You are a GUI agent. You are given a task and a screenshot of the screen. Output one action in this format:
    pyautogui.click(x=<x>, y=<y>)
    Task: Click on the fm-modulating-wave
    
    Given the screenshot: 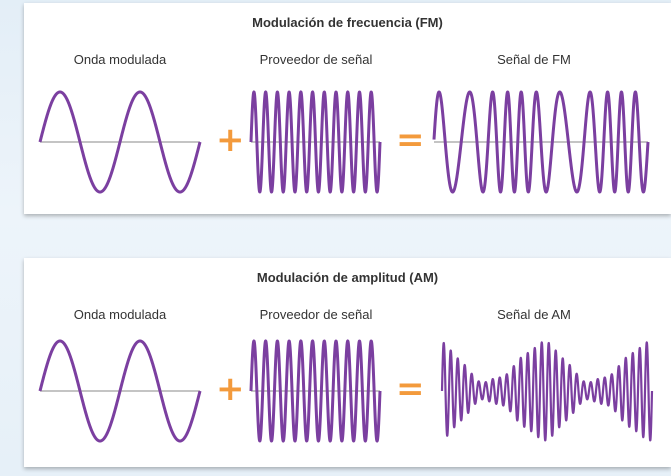 What is the action you would take?
    pyautogui.click(x=120, y=142)
    